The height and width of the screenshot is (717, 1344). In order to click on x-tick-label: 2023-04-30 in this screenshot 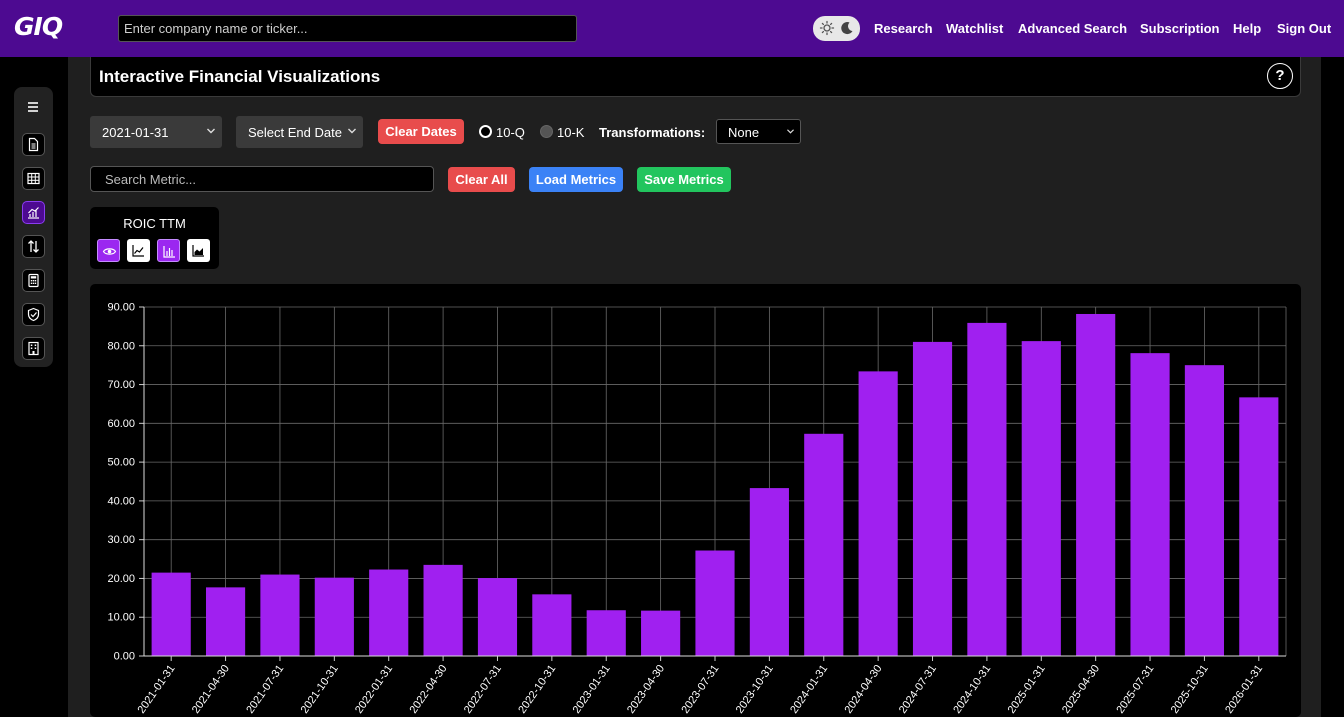, I will do `click(646, 689)`.